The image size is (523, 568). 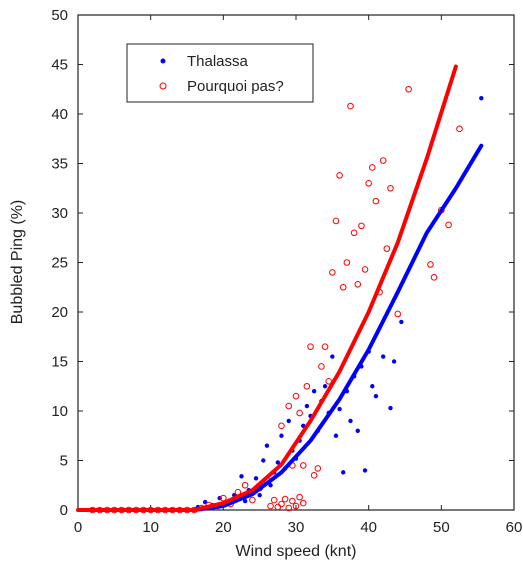 I want to click on y-tick-label: 40, so click(x=59, y=114).